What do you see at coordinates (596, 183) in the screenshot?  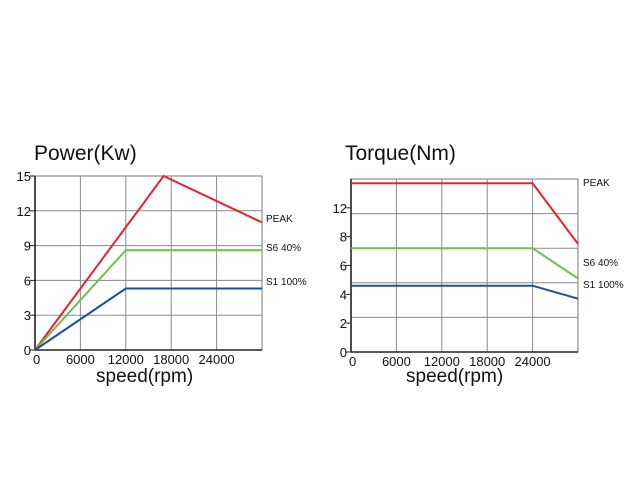 I see `torque-chart-series-peak-label: PEAK` at bounding box center [596, 183].